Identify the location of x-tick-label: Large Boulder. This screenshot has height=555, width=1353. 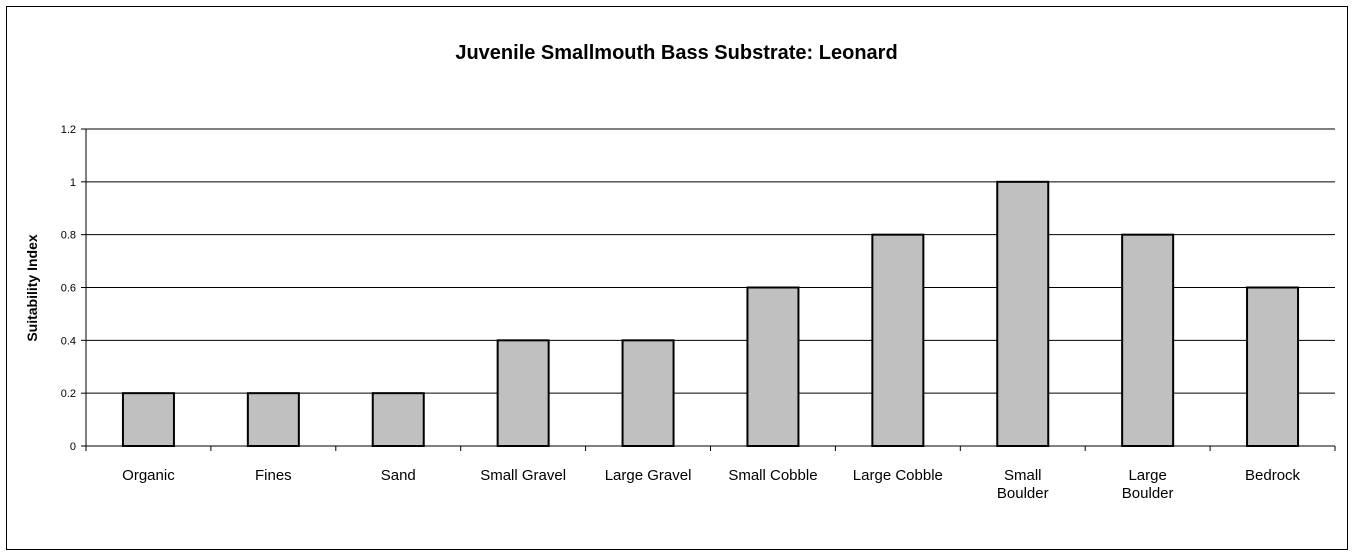
(1148, 484).